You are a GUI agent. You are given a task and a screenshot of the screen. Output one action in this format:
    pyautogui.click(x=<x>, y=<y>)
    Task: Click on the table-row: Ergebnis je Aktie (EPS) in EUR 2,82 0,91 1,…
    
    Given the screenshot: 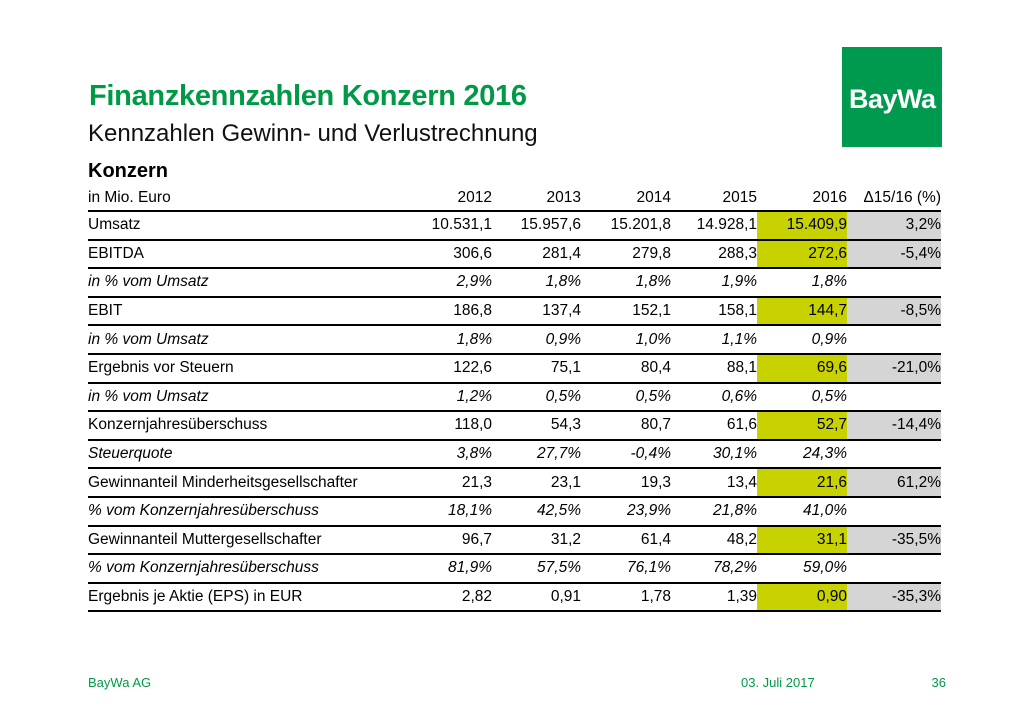 What is the action you would take?
    pyautogui.click(x=514, y=597)
    